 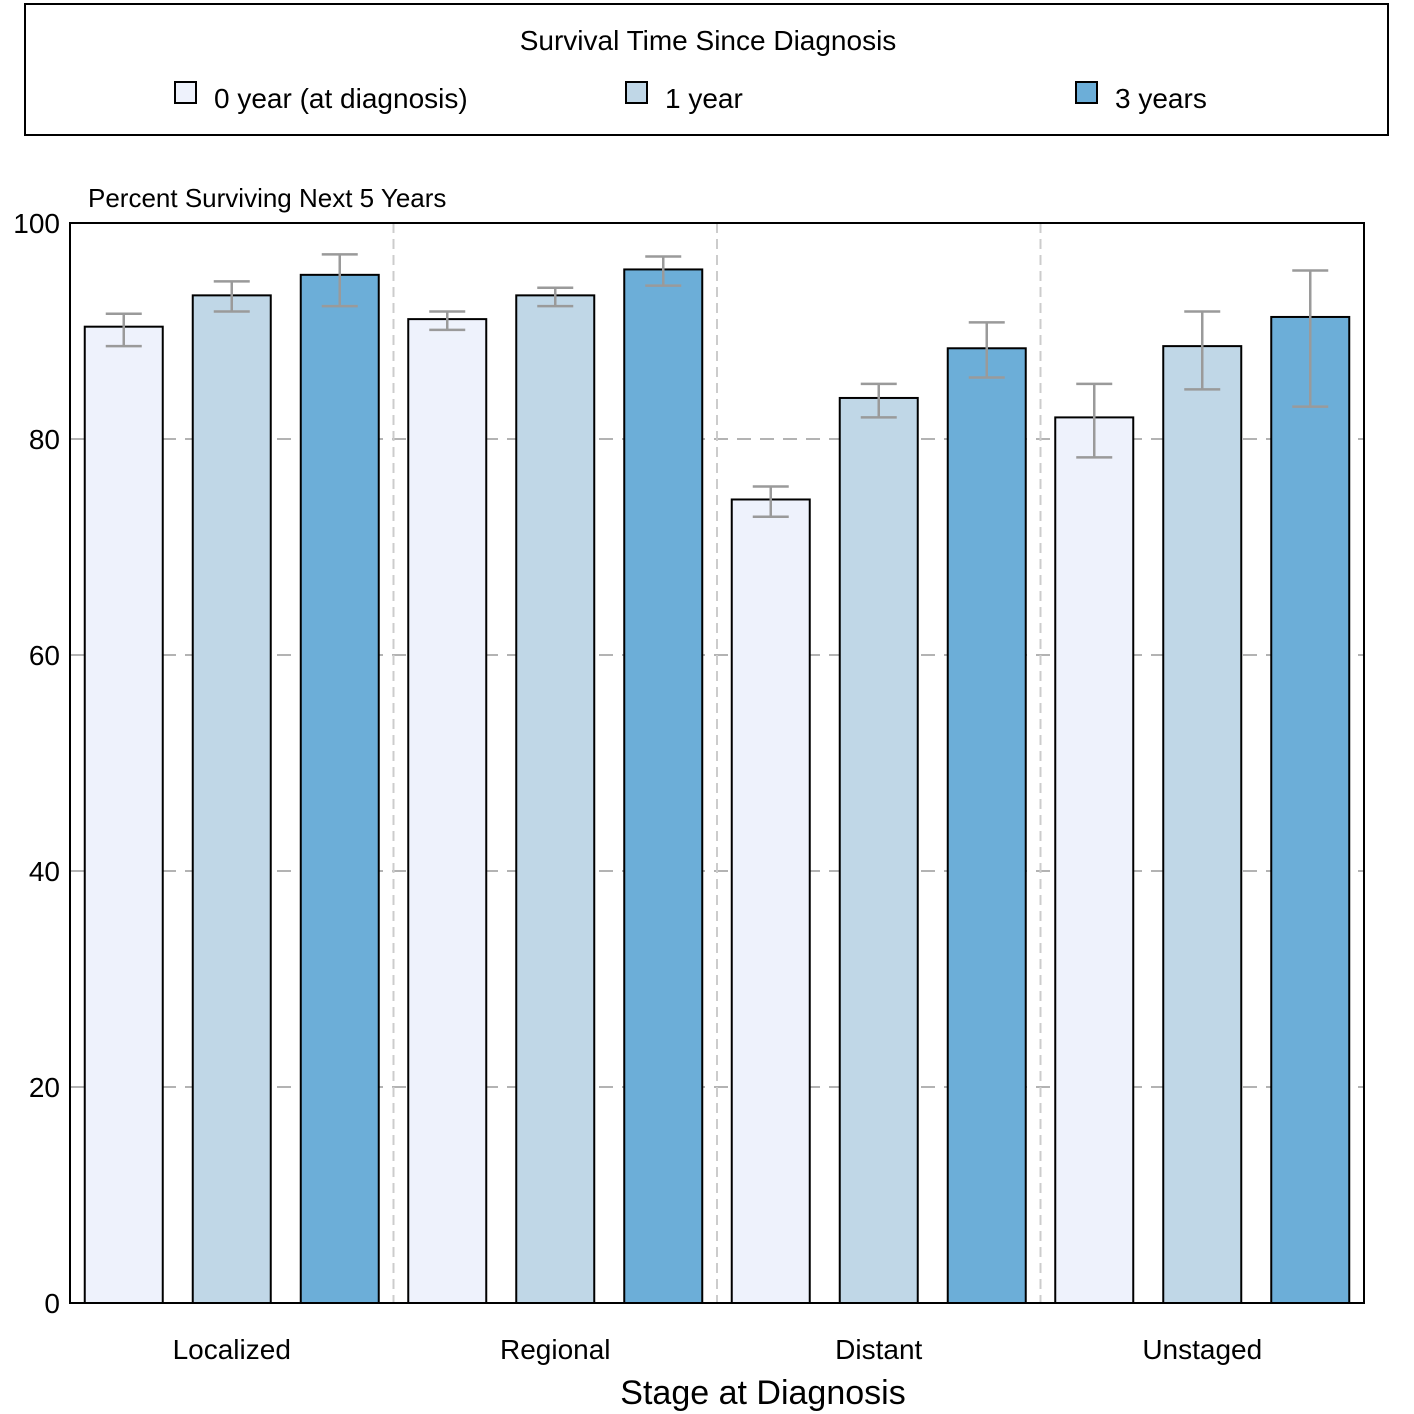 I want to click on legend-title: Survival Time Since Diagnosis, so click(x=708, y=40).